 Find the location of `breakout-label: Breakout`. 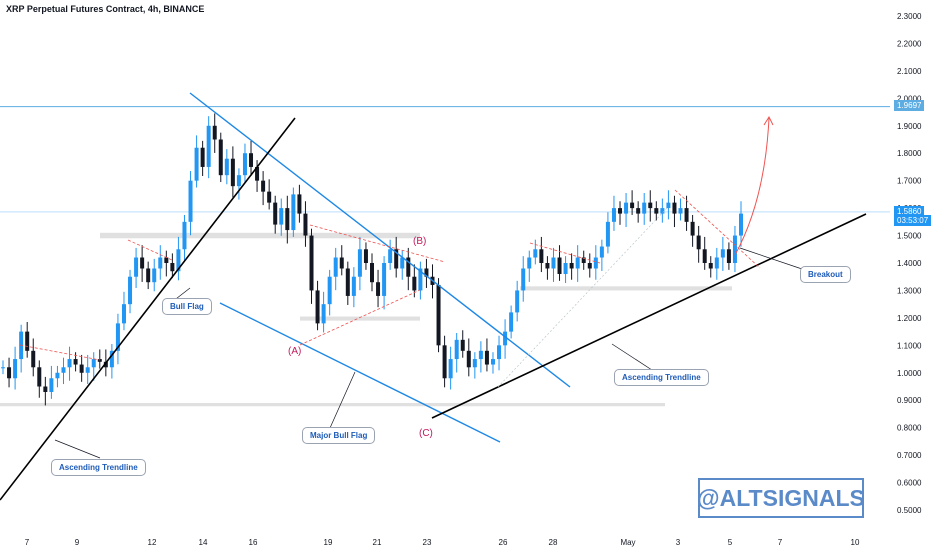

breakout-label: Breakout is located at coordinates (825, 274).